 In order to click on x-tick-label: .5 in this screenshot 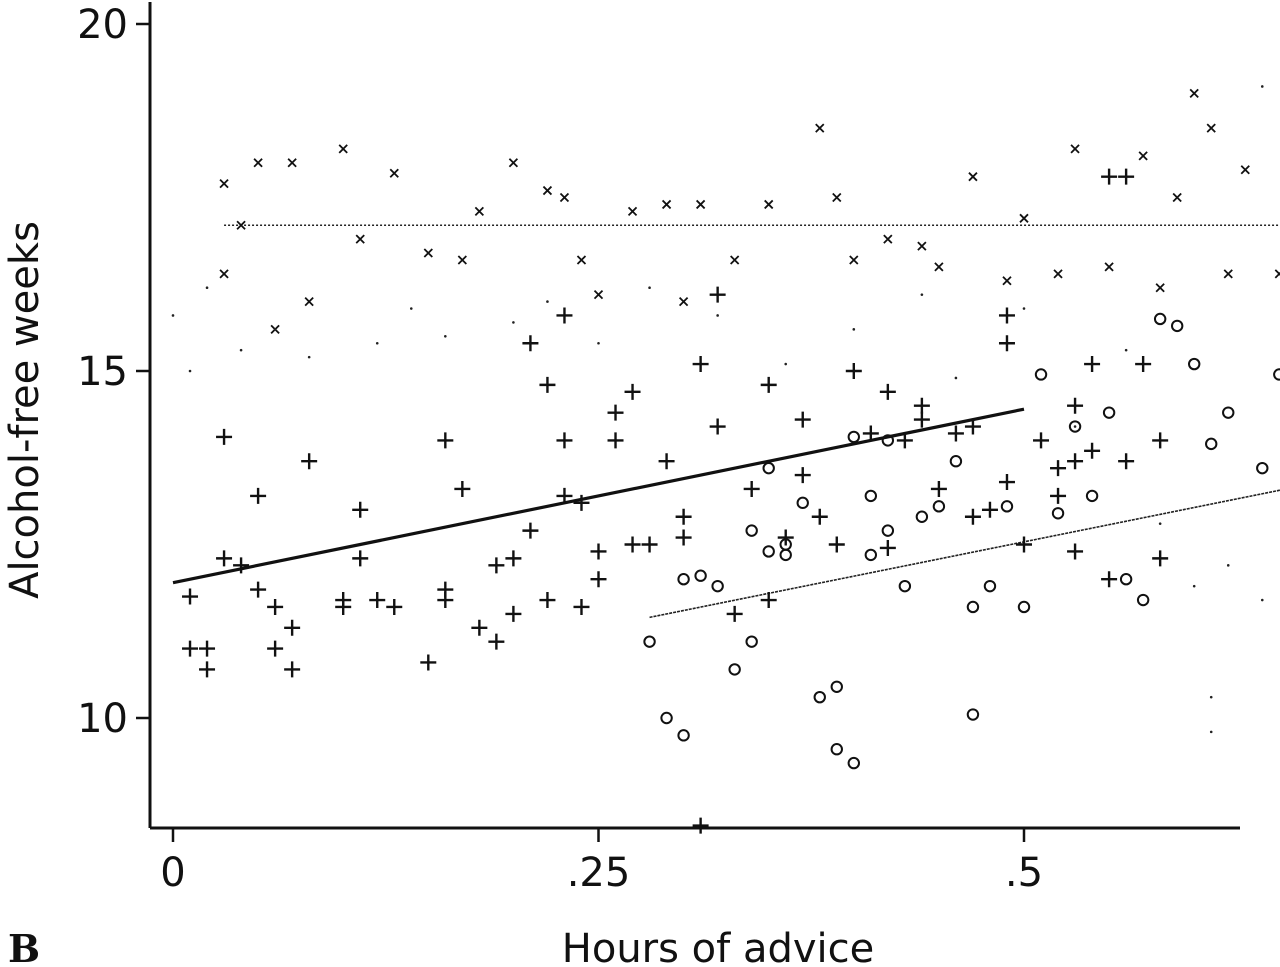, I will do `click(1024, 873)`.